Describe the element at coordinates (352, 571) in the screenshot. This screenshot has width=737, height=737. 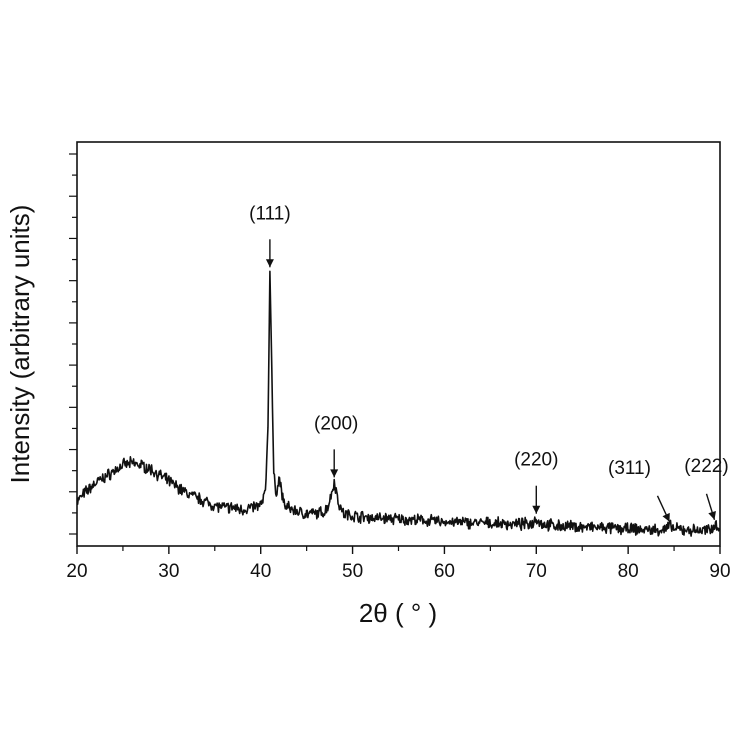
I see `x-tick-label: 50` at that location.